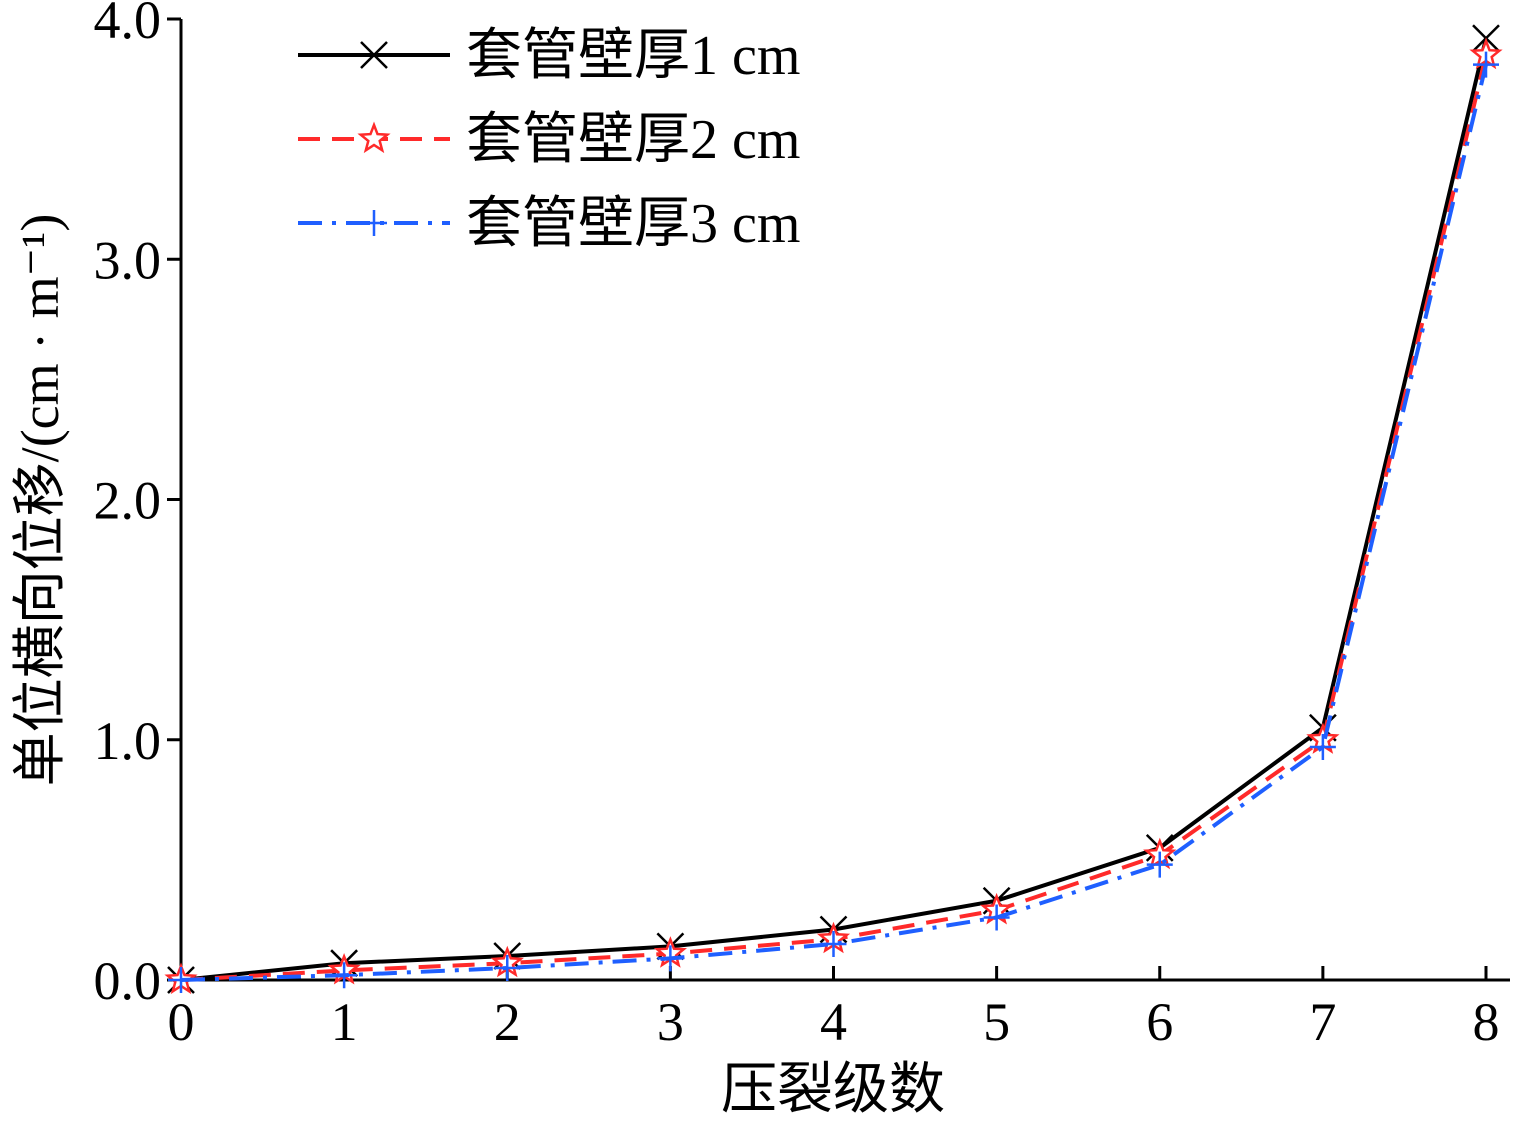  I want to click on x-tick-label: 4, so click(833, 1022).